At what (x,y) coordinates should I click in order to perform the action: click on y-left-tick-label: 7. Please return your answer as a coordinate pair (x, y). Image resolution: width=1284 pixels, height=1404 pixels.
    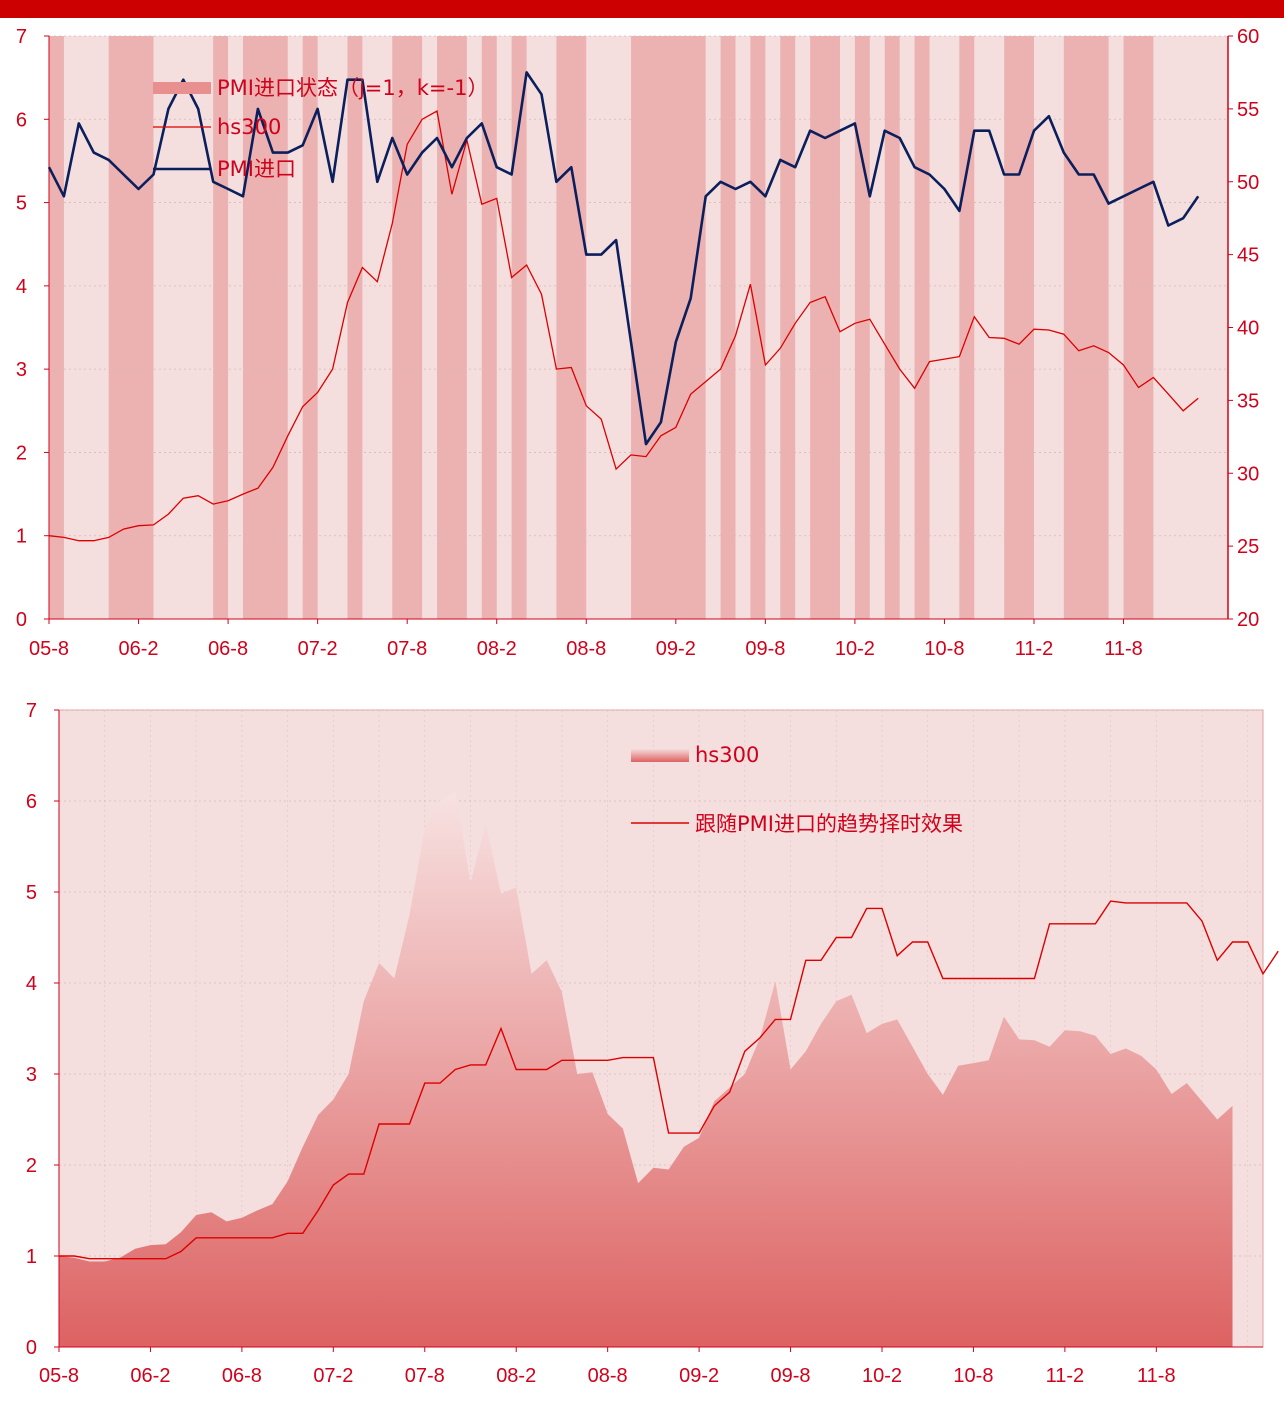
    Looking at the image, I should click on (21, 37).